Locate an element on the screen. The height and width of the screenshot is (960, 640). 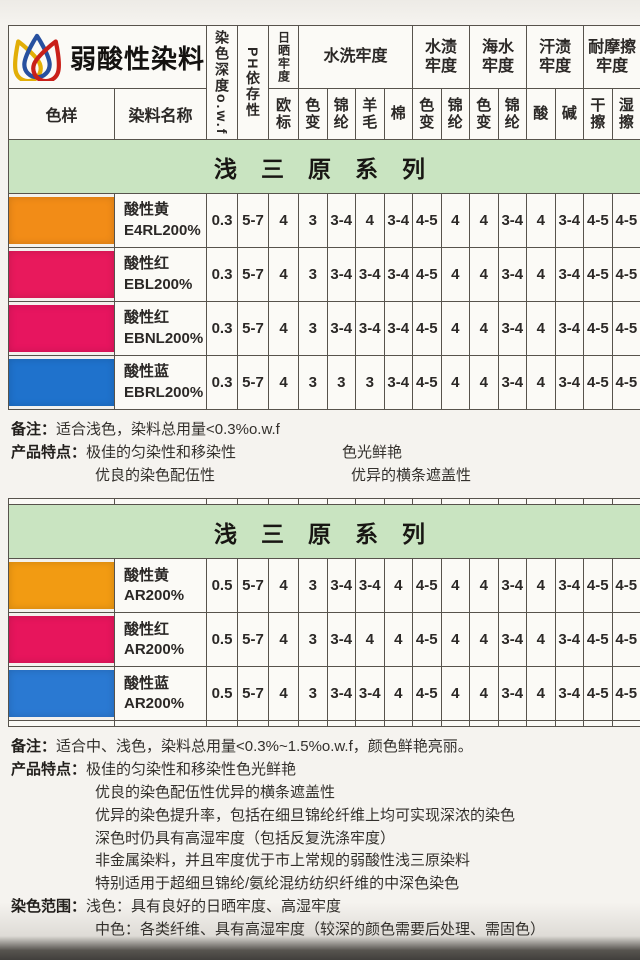
col-header-wash-nylon: 锦纶 is located at coordinates (341, 114).